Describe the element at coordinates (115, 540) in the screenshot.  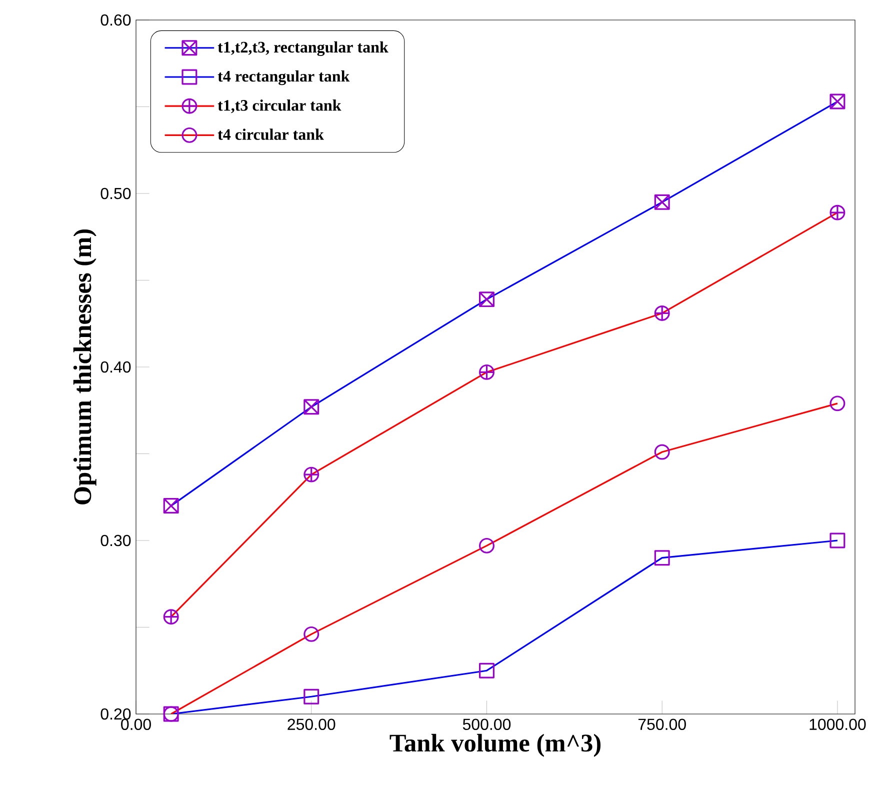
I see `y-tick-label: 0.30` at that location.